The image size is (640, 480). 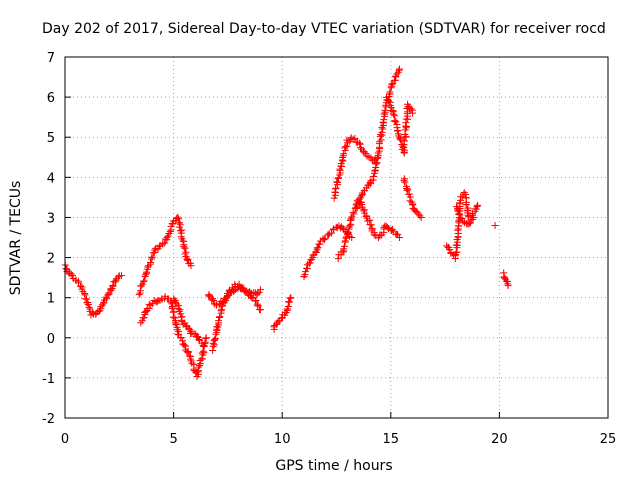 I want to click on x-tick-label: 0, so click(x=65, y=439).